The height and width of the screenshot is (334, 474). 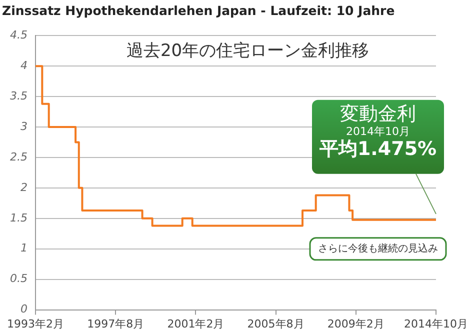 I want to click on y-tick-label: 2, so click(x=24, y=187).